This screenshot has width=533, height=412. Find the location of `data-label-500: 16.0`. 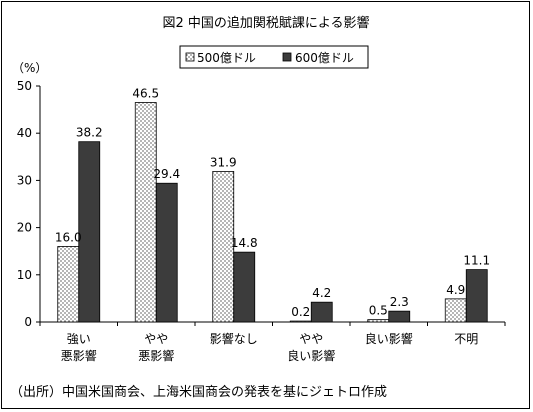

data-label-500: 16.0 is located at coordinates (68, 237).